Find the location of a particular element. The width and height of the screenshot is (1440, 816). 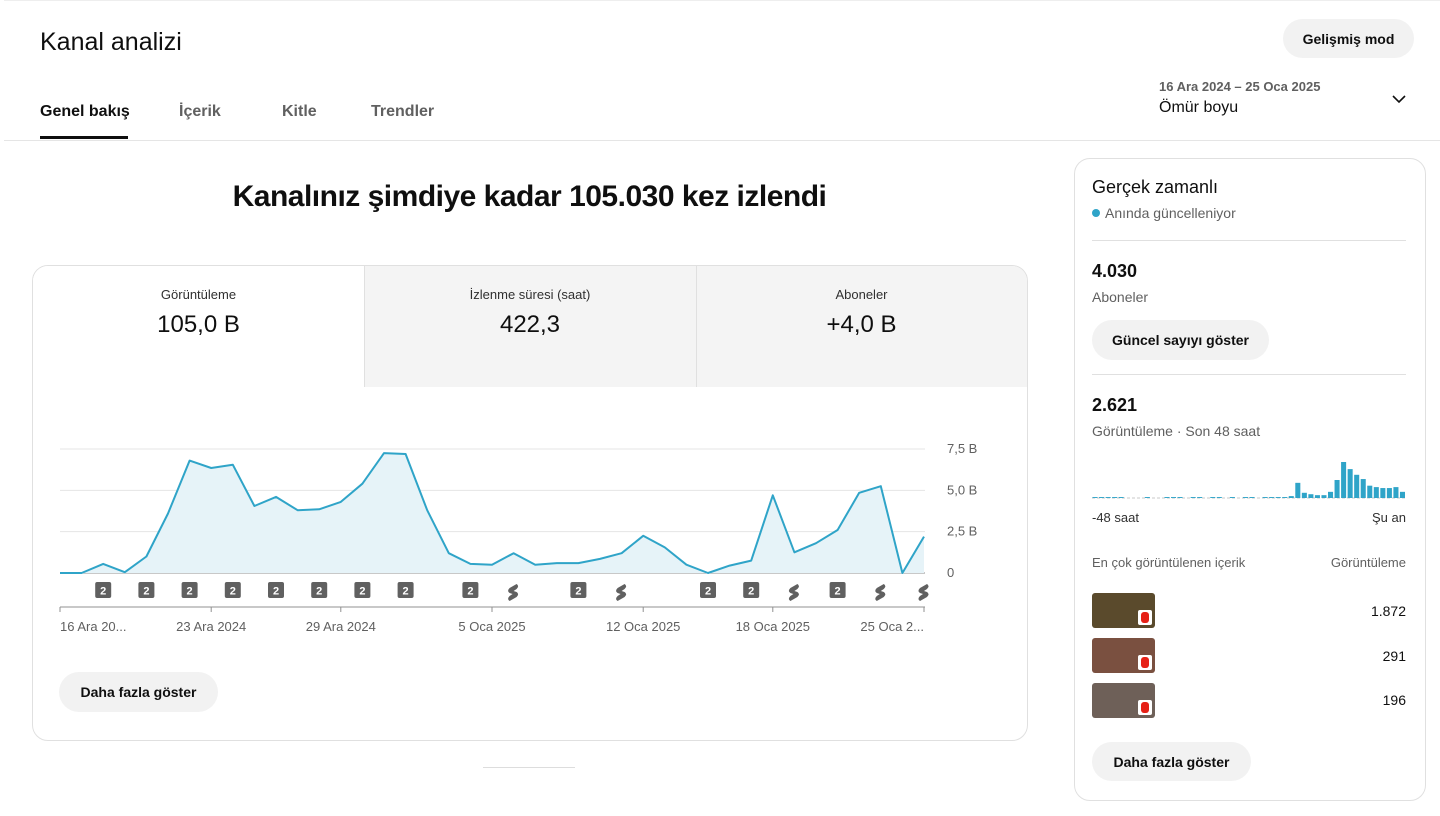

subscriber-count: 4.030 is located at coordinates (1115, 271).